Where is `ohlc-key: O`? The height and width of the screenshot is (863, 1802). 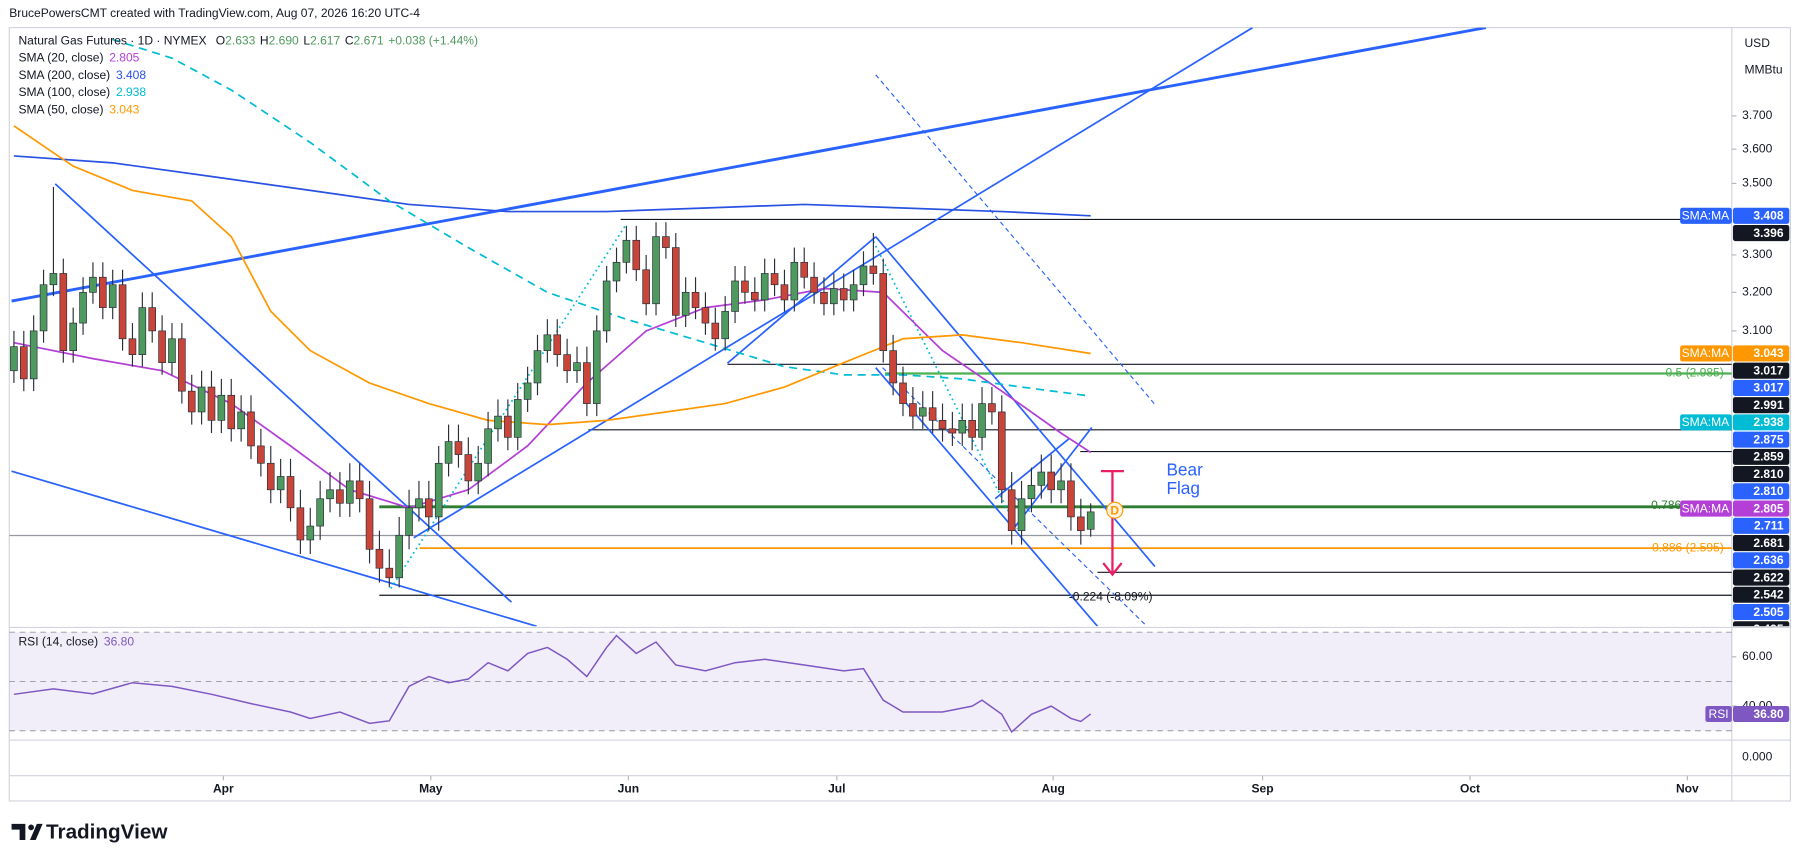 ohlc-key: O is located at coordinates (220, 41).